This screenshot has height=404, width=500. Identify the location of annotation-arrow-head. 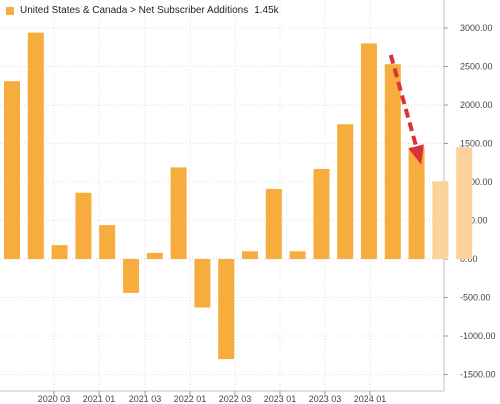
(416, 154).